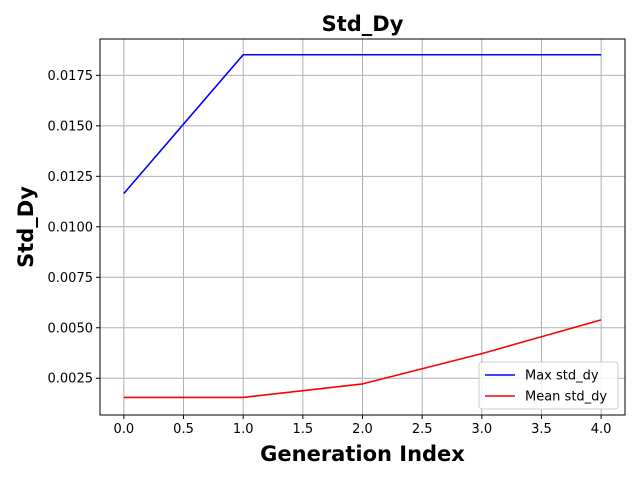 The image size is (640, 480). Describe the element at coordinates (26, 227) in the screenshot. I see `y-axis-label: Std_Dy` at that location.